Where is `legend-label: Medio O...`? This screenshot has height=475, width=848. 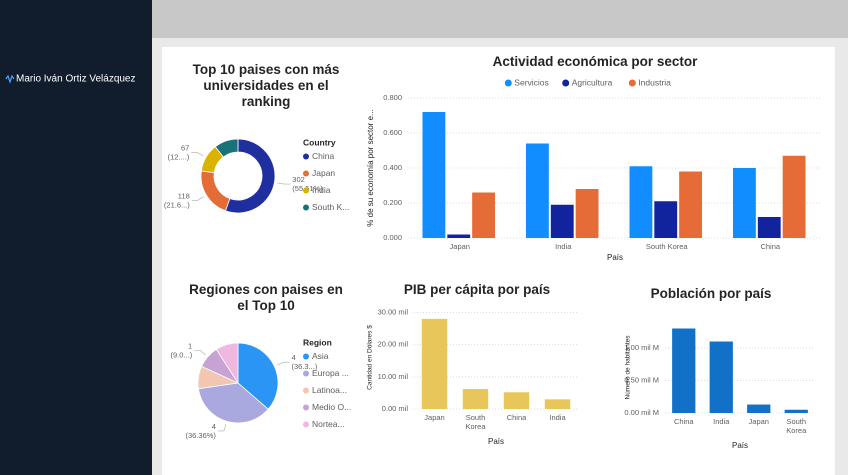
legend-label: Medio O... is located at coordinates (331, 407).